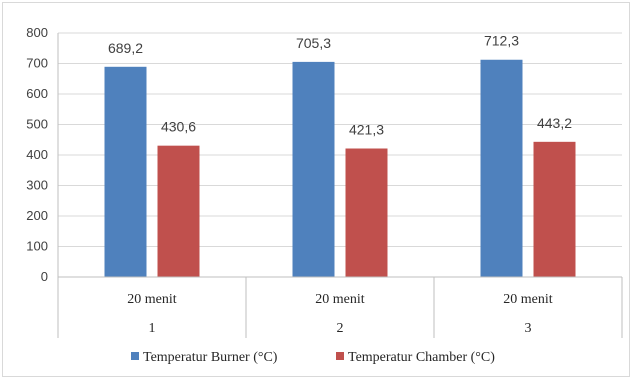 This screenshot has height=381, width=634. I want to click on y-tick-label: 0, so click(44, 276).